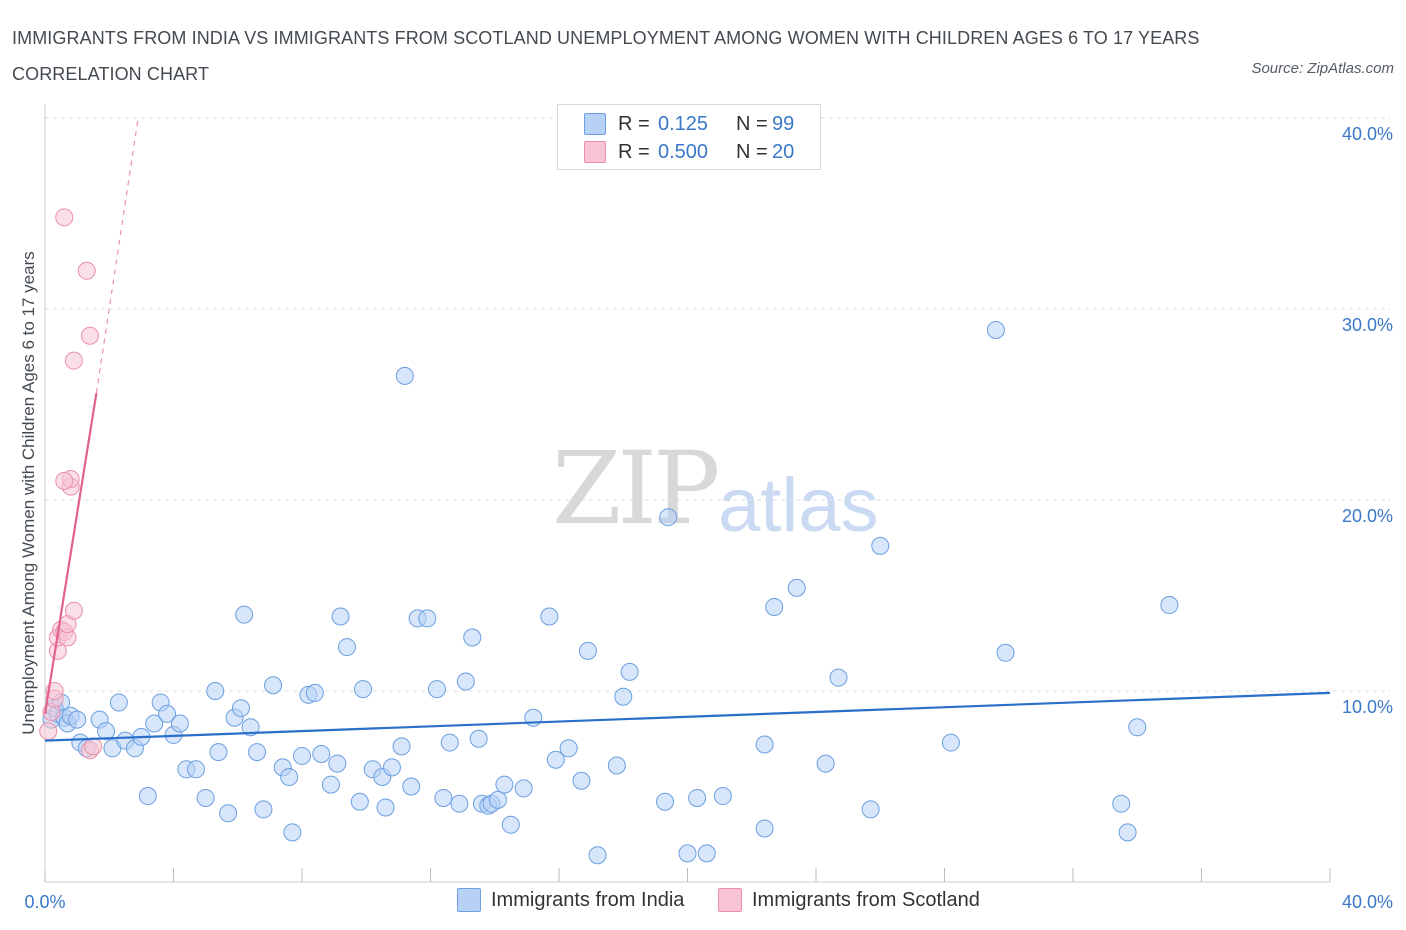 The height and width of the screenshot is (930, 1406). Describe the element at coordinates (117, 255) in the screenshot. I see `scotland-trend-extension` at that location.